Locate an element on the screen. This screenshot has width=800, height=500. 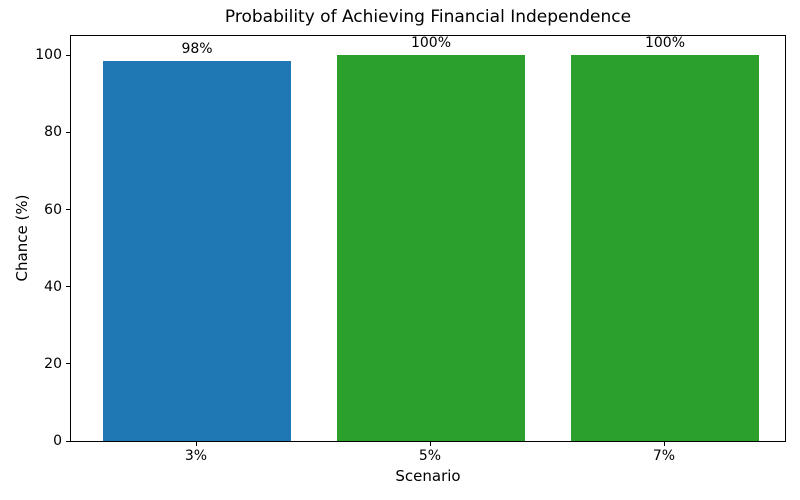
bar-value-label: 98% is located at coordinates (197, 49).